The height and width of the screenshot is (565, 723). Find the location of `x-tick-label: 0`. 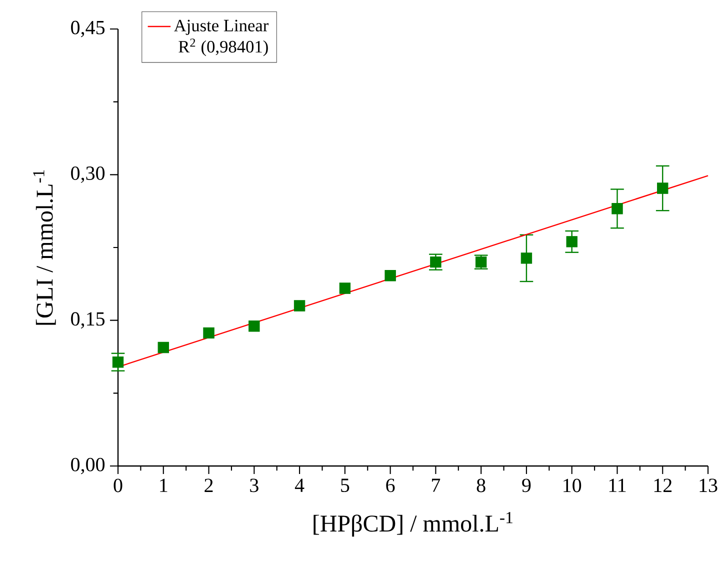

x-tick-label: 0 is located at coordinates (118, 485).